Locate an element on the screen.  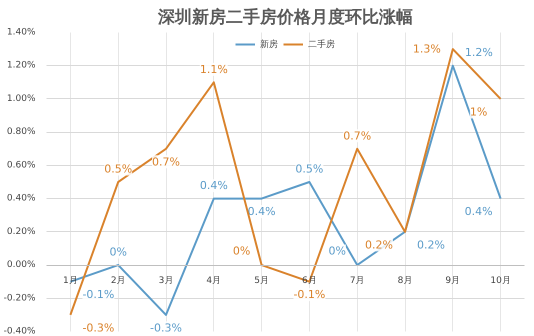
y-tick-label: -0.20% is located at coordinates (20, 298).